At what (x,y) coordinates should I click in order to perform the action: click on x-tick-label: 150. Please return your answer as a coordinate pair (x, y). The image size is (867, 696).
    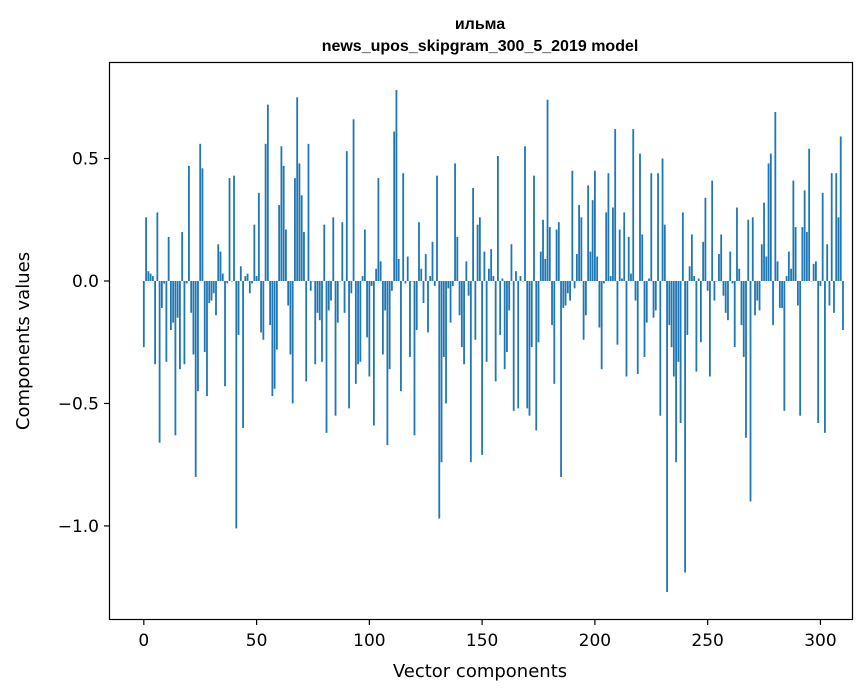
    Looking at the image, I should click on (482, 641).